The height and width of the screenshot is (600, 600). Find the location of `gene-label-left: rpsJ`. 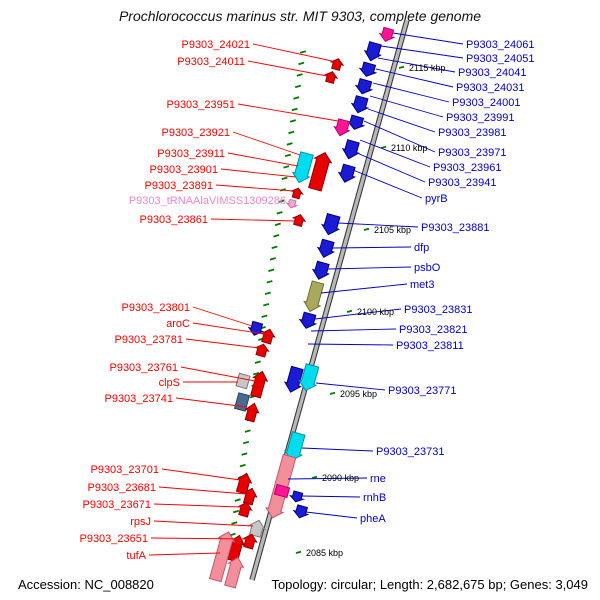

gene-label-left: rpsJ is located at coordinates (140, 522).